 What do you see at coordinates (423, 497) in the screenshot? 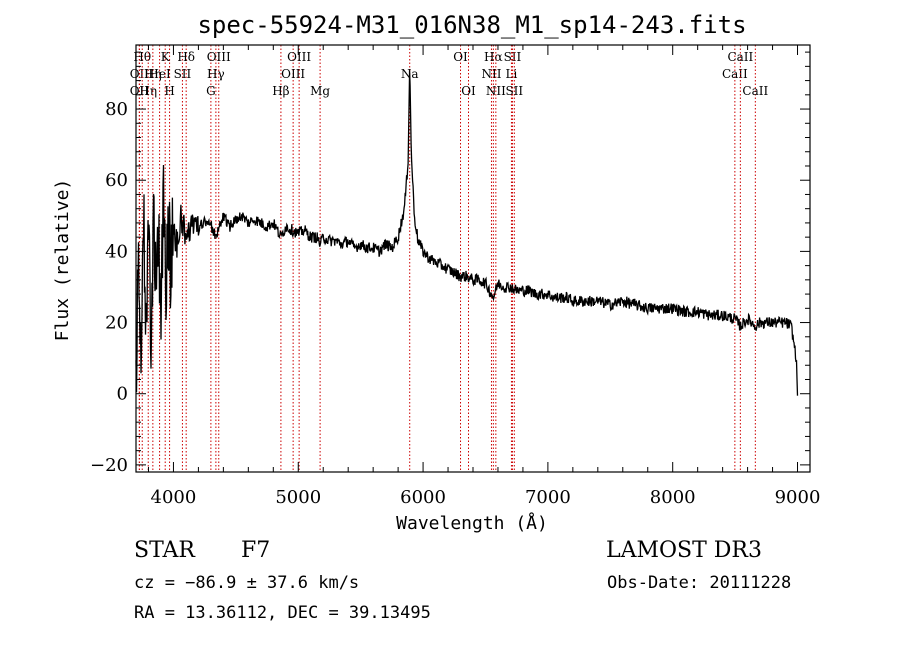
I see `x-tick-label: 6000` at bounding box center [423, 497].